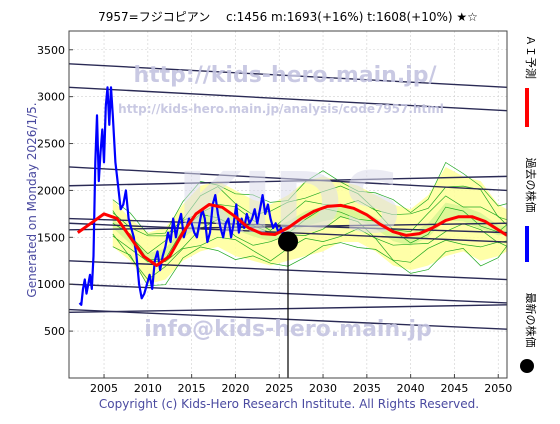 This screenshot has height=424, width=560. Describe the element at coordinates (285, 75) in the screenshot. I see `watermark-url: http://kids-hero.main.jp/` at that location.